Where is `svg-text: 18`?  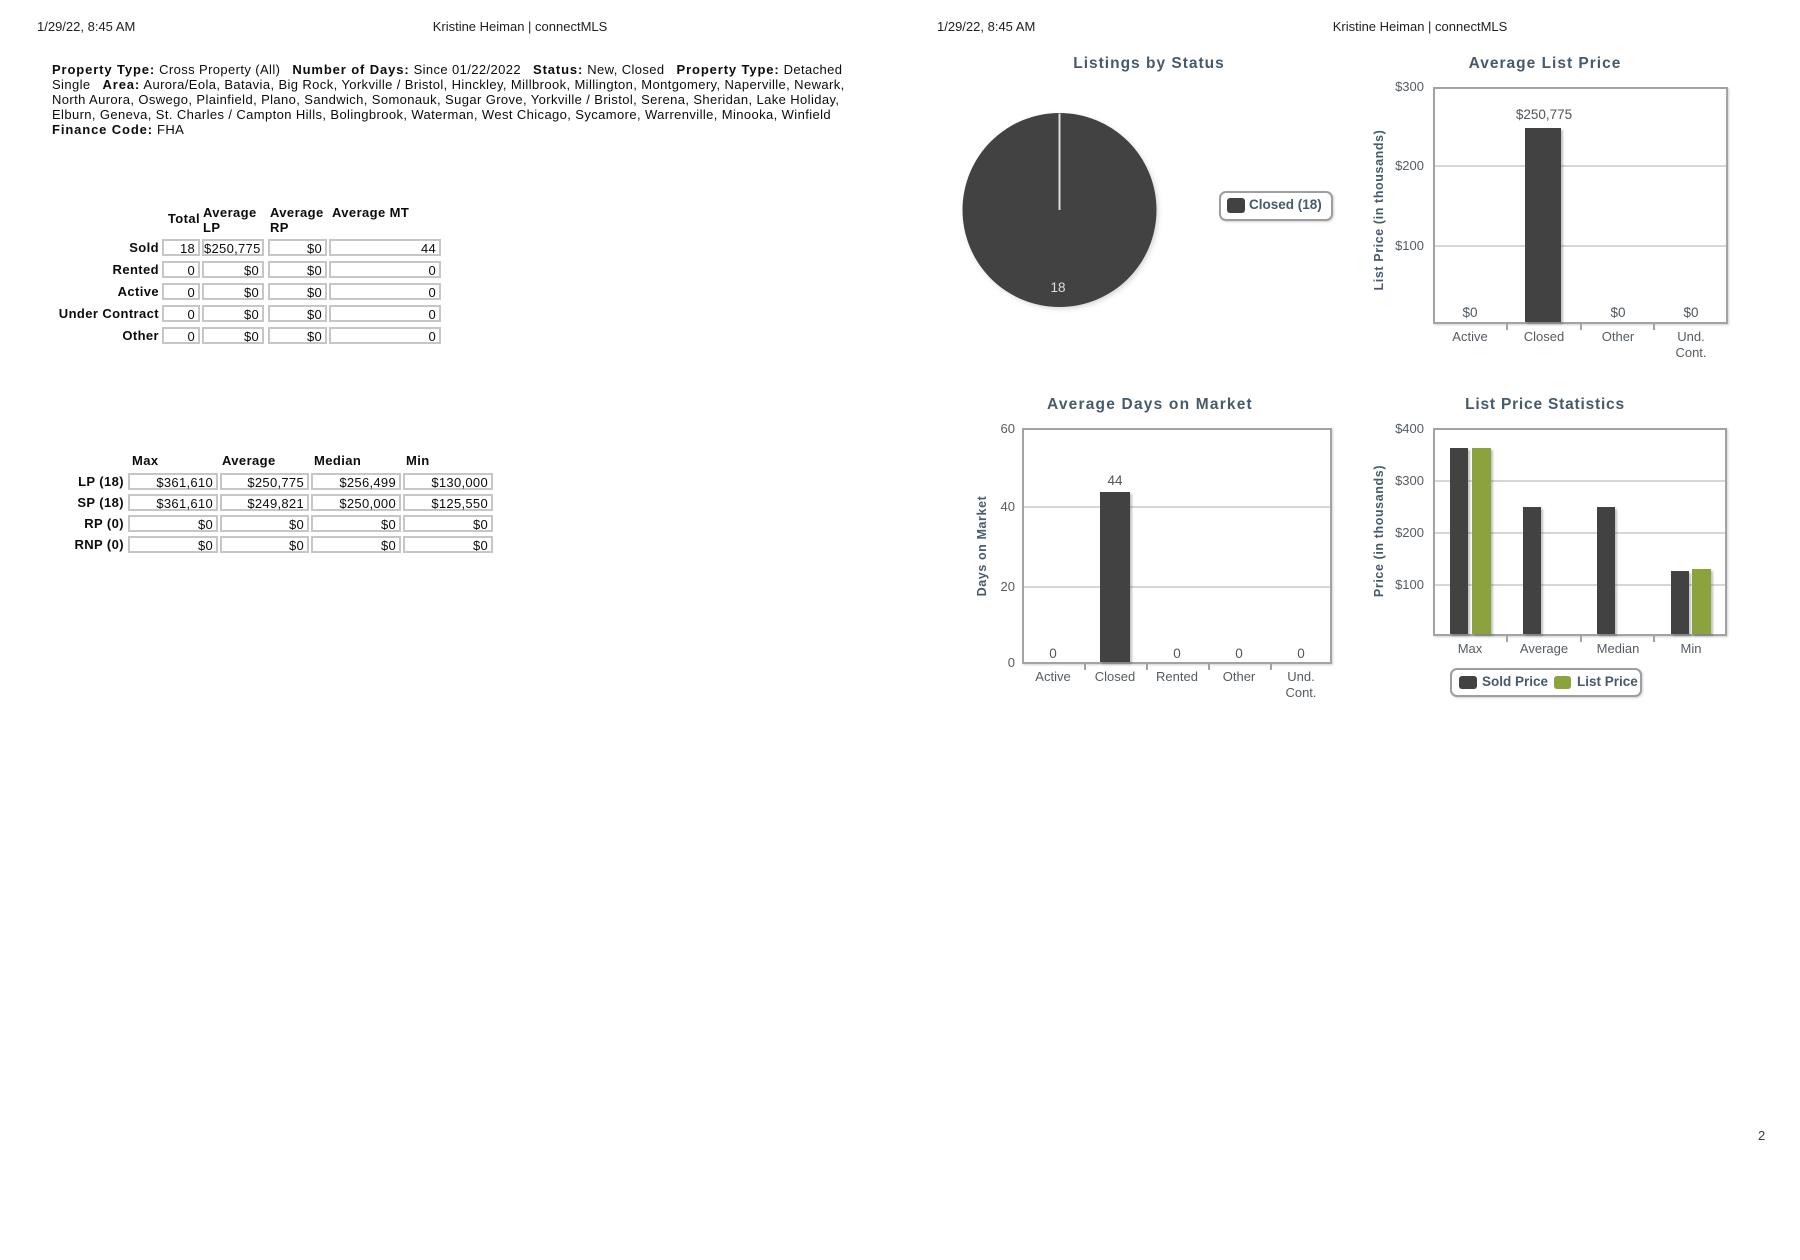
svg-text: 18 is located at coordinates (1057, 287).